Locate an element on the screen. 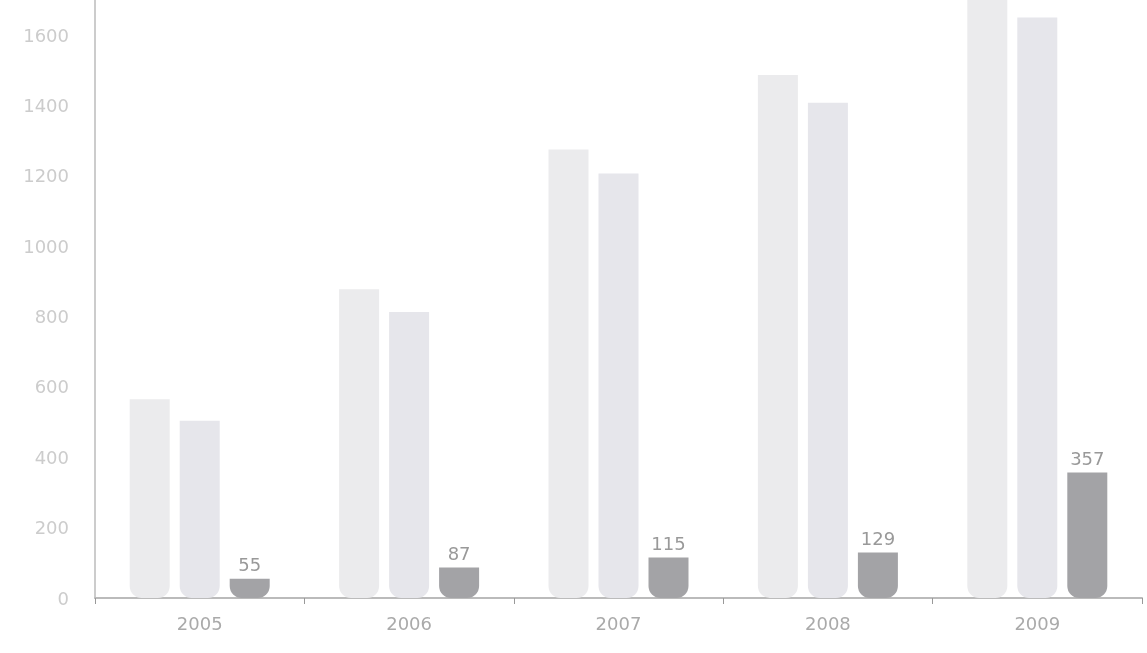 This screenshot has height=653, width=1147. x-tick-label: 2008 is located at coordinates (827, 623).